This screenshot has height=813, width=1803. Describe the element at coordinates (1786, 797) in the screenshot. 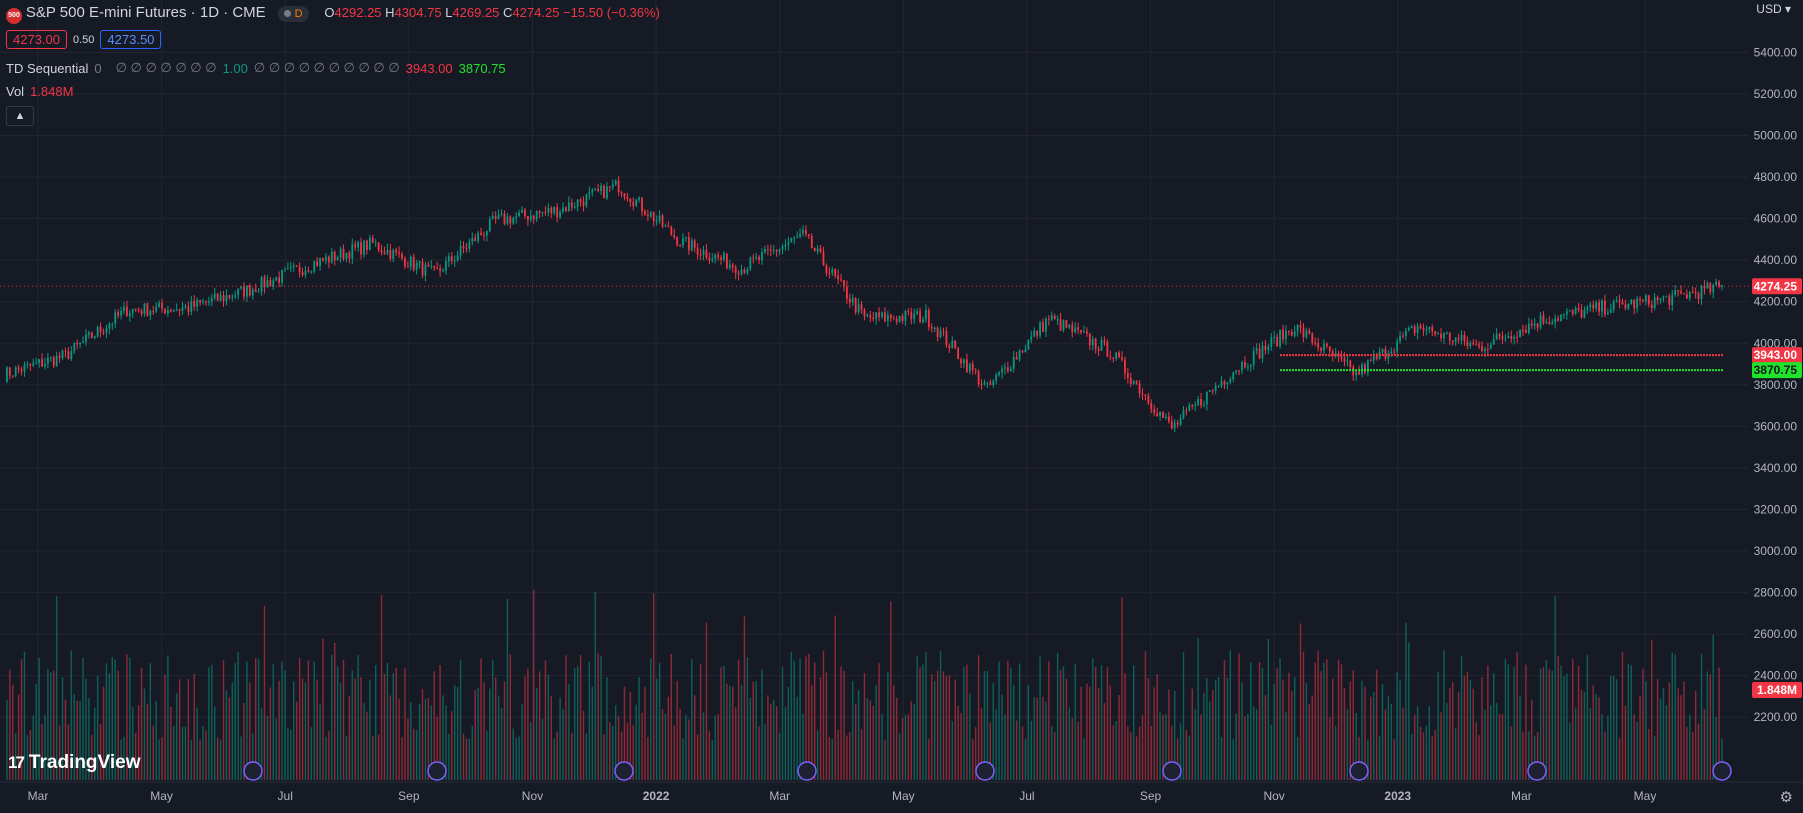

I see `settings-gear-icon: ⚙` at that location.